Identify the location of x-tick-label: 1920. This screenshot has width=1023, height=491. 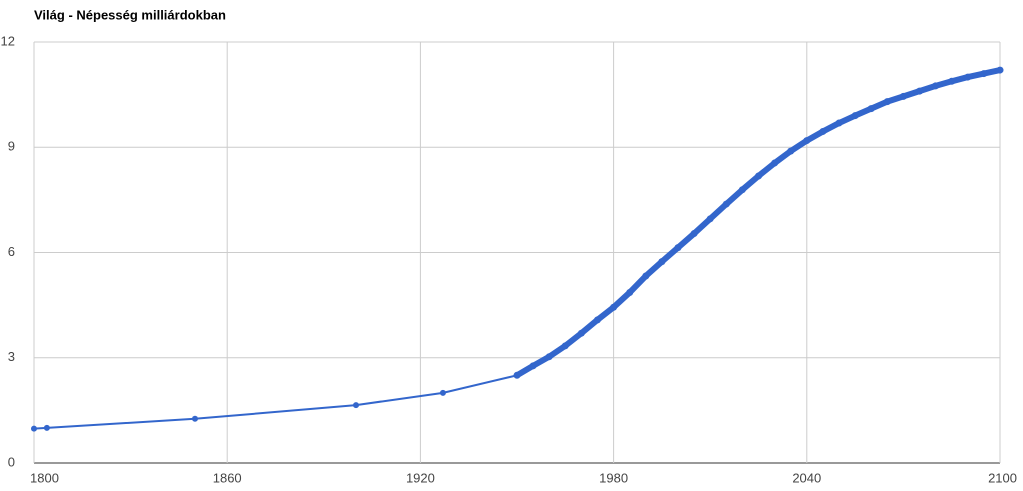
(420, 477).